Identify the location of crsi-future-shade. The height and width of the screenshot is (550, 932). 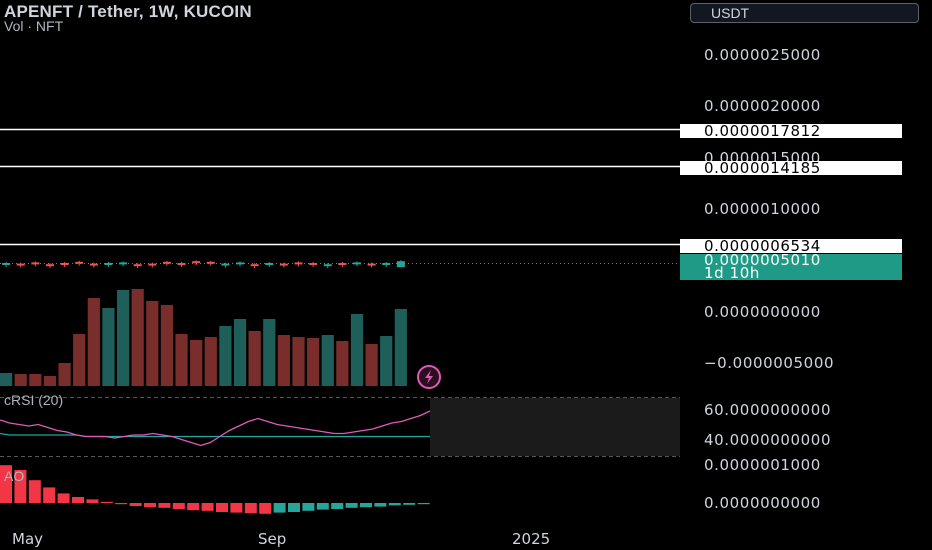
(555, 427).